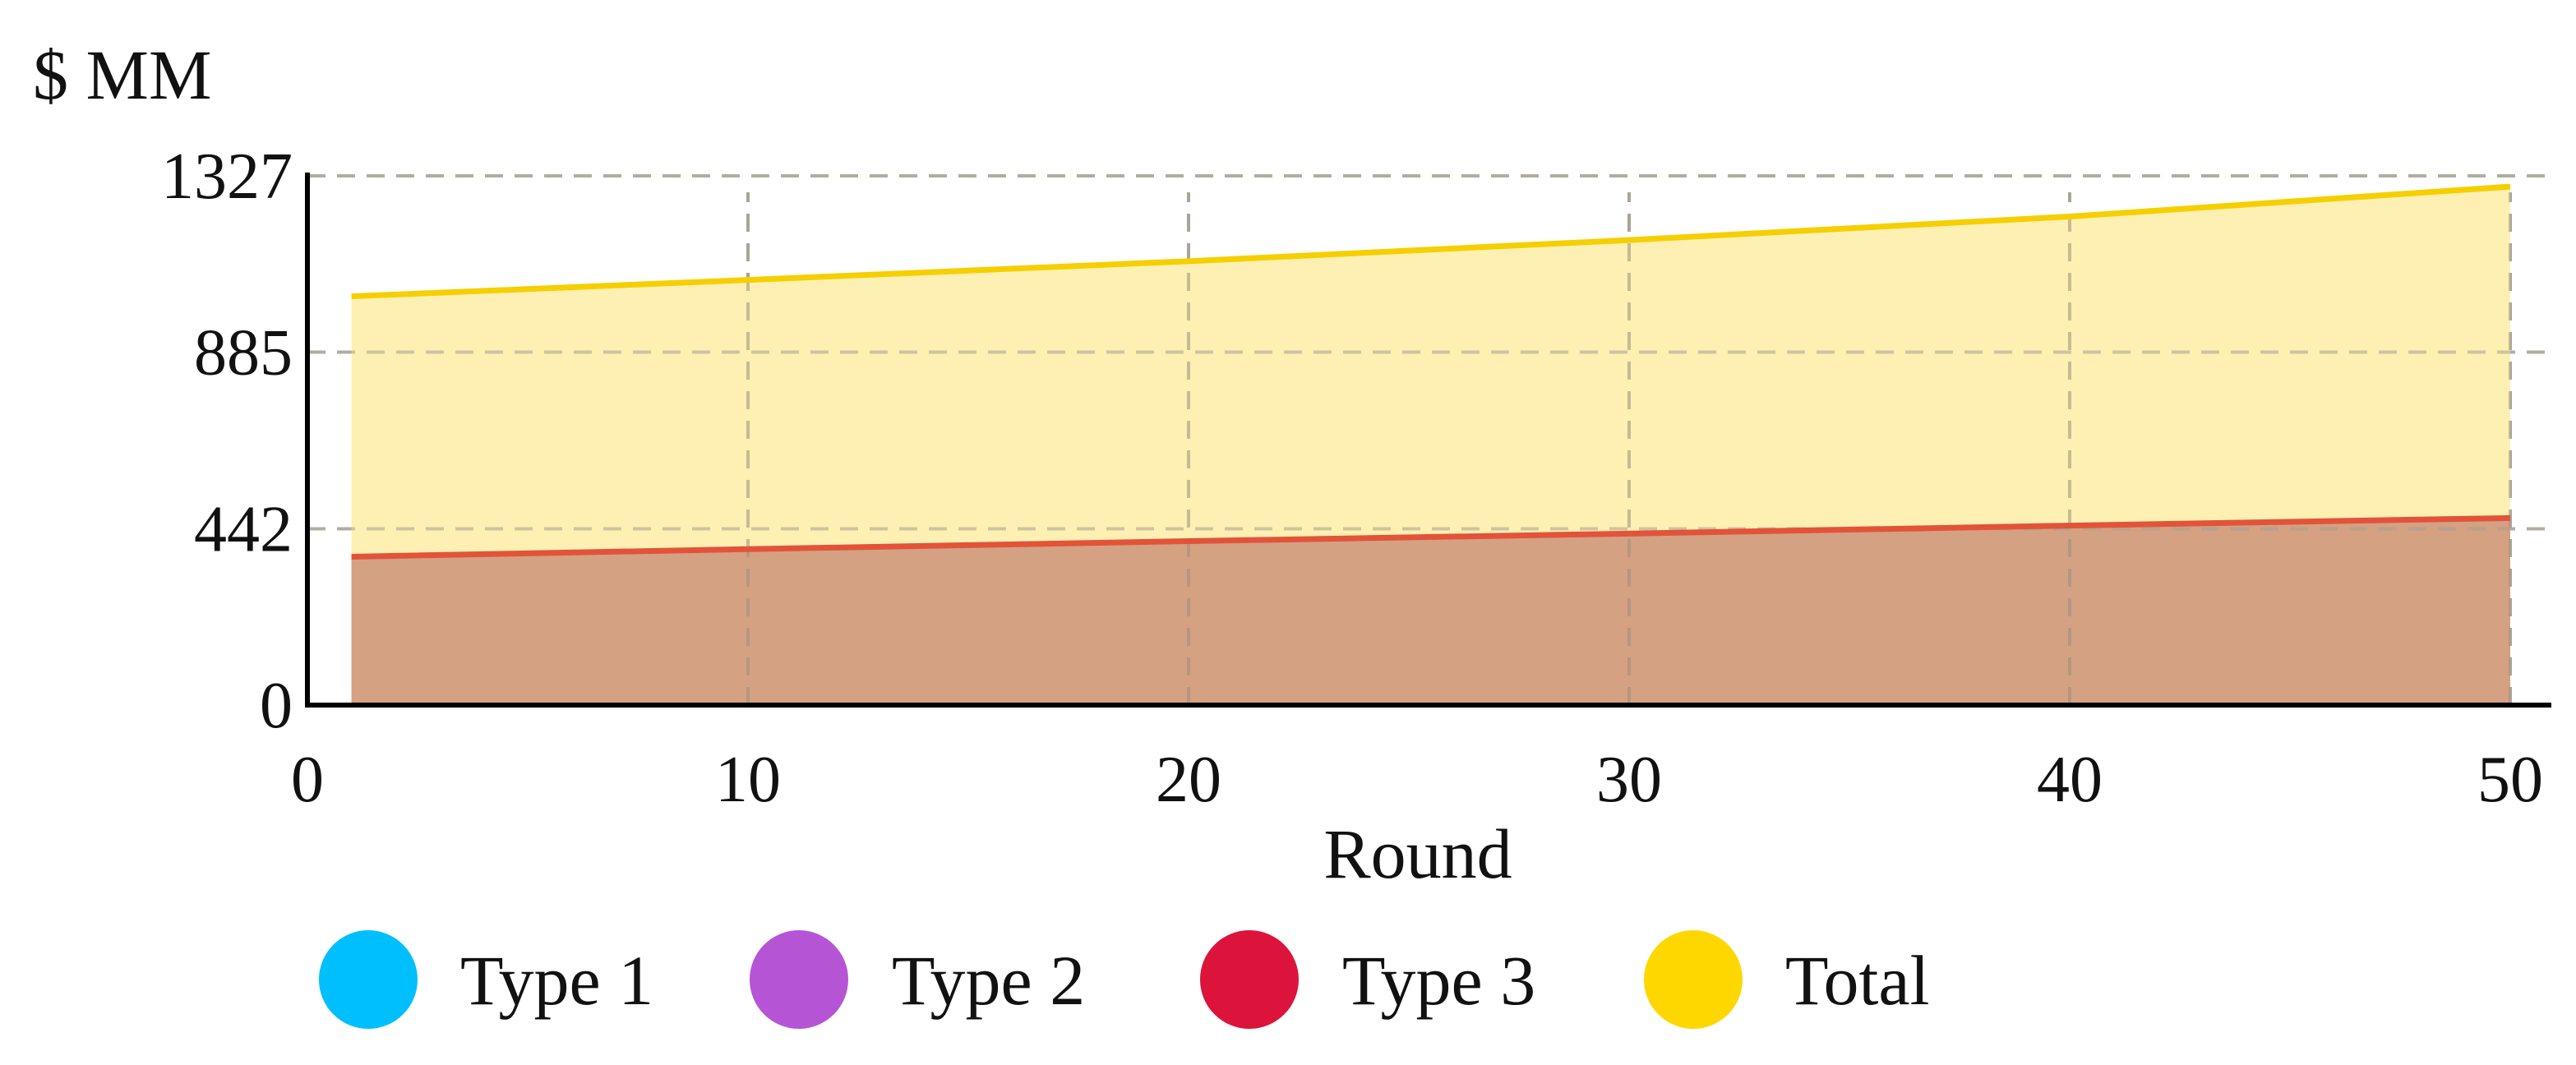 This screenshot has height=1065, width=2576. I want to click on y-tick-label: 885, so click(244, 353).